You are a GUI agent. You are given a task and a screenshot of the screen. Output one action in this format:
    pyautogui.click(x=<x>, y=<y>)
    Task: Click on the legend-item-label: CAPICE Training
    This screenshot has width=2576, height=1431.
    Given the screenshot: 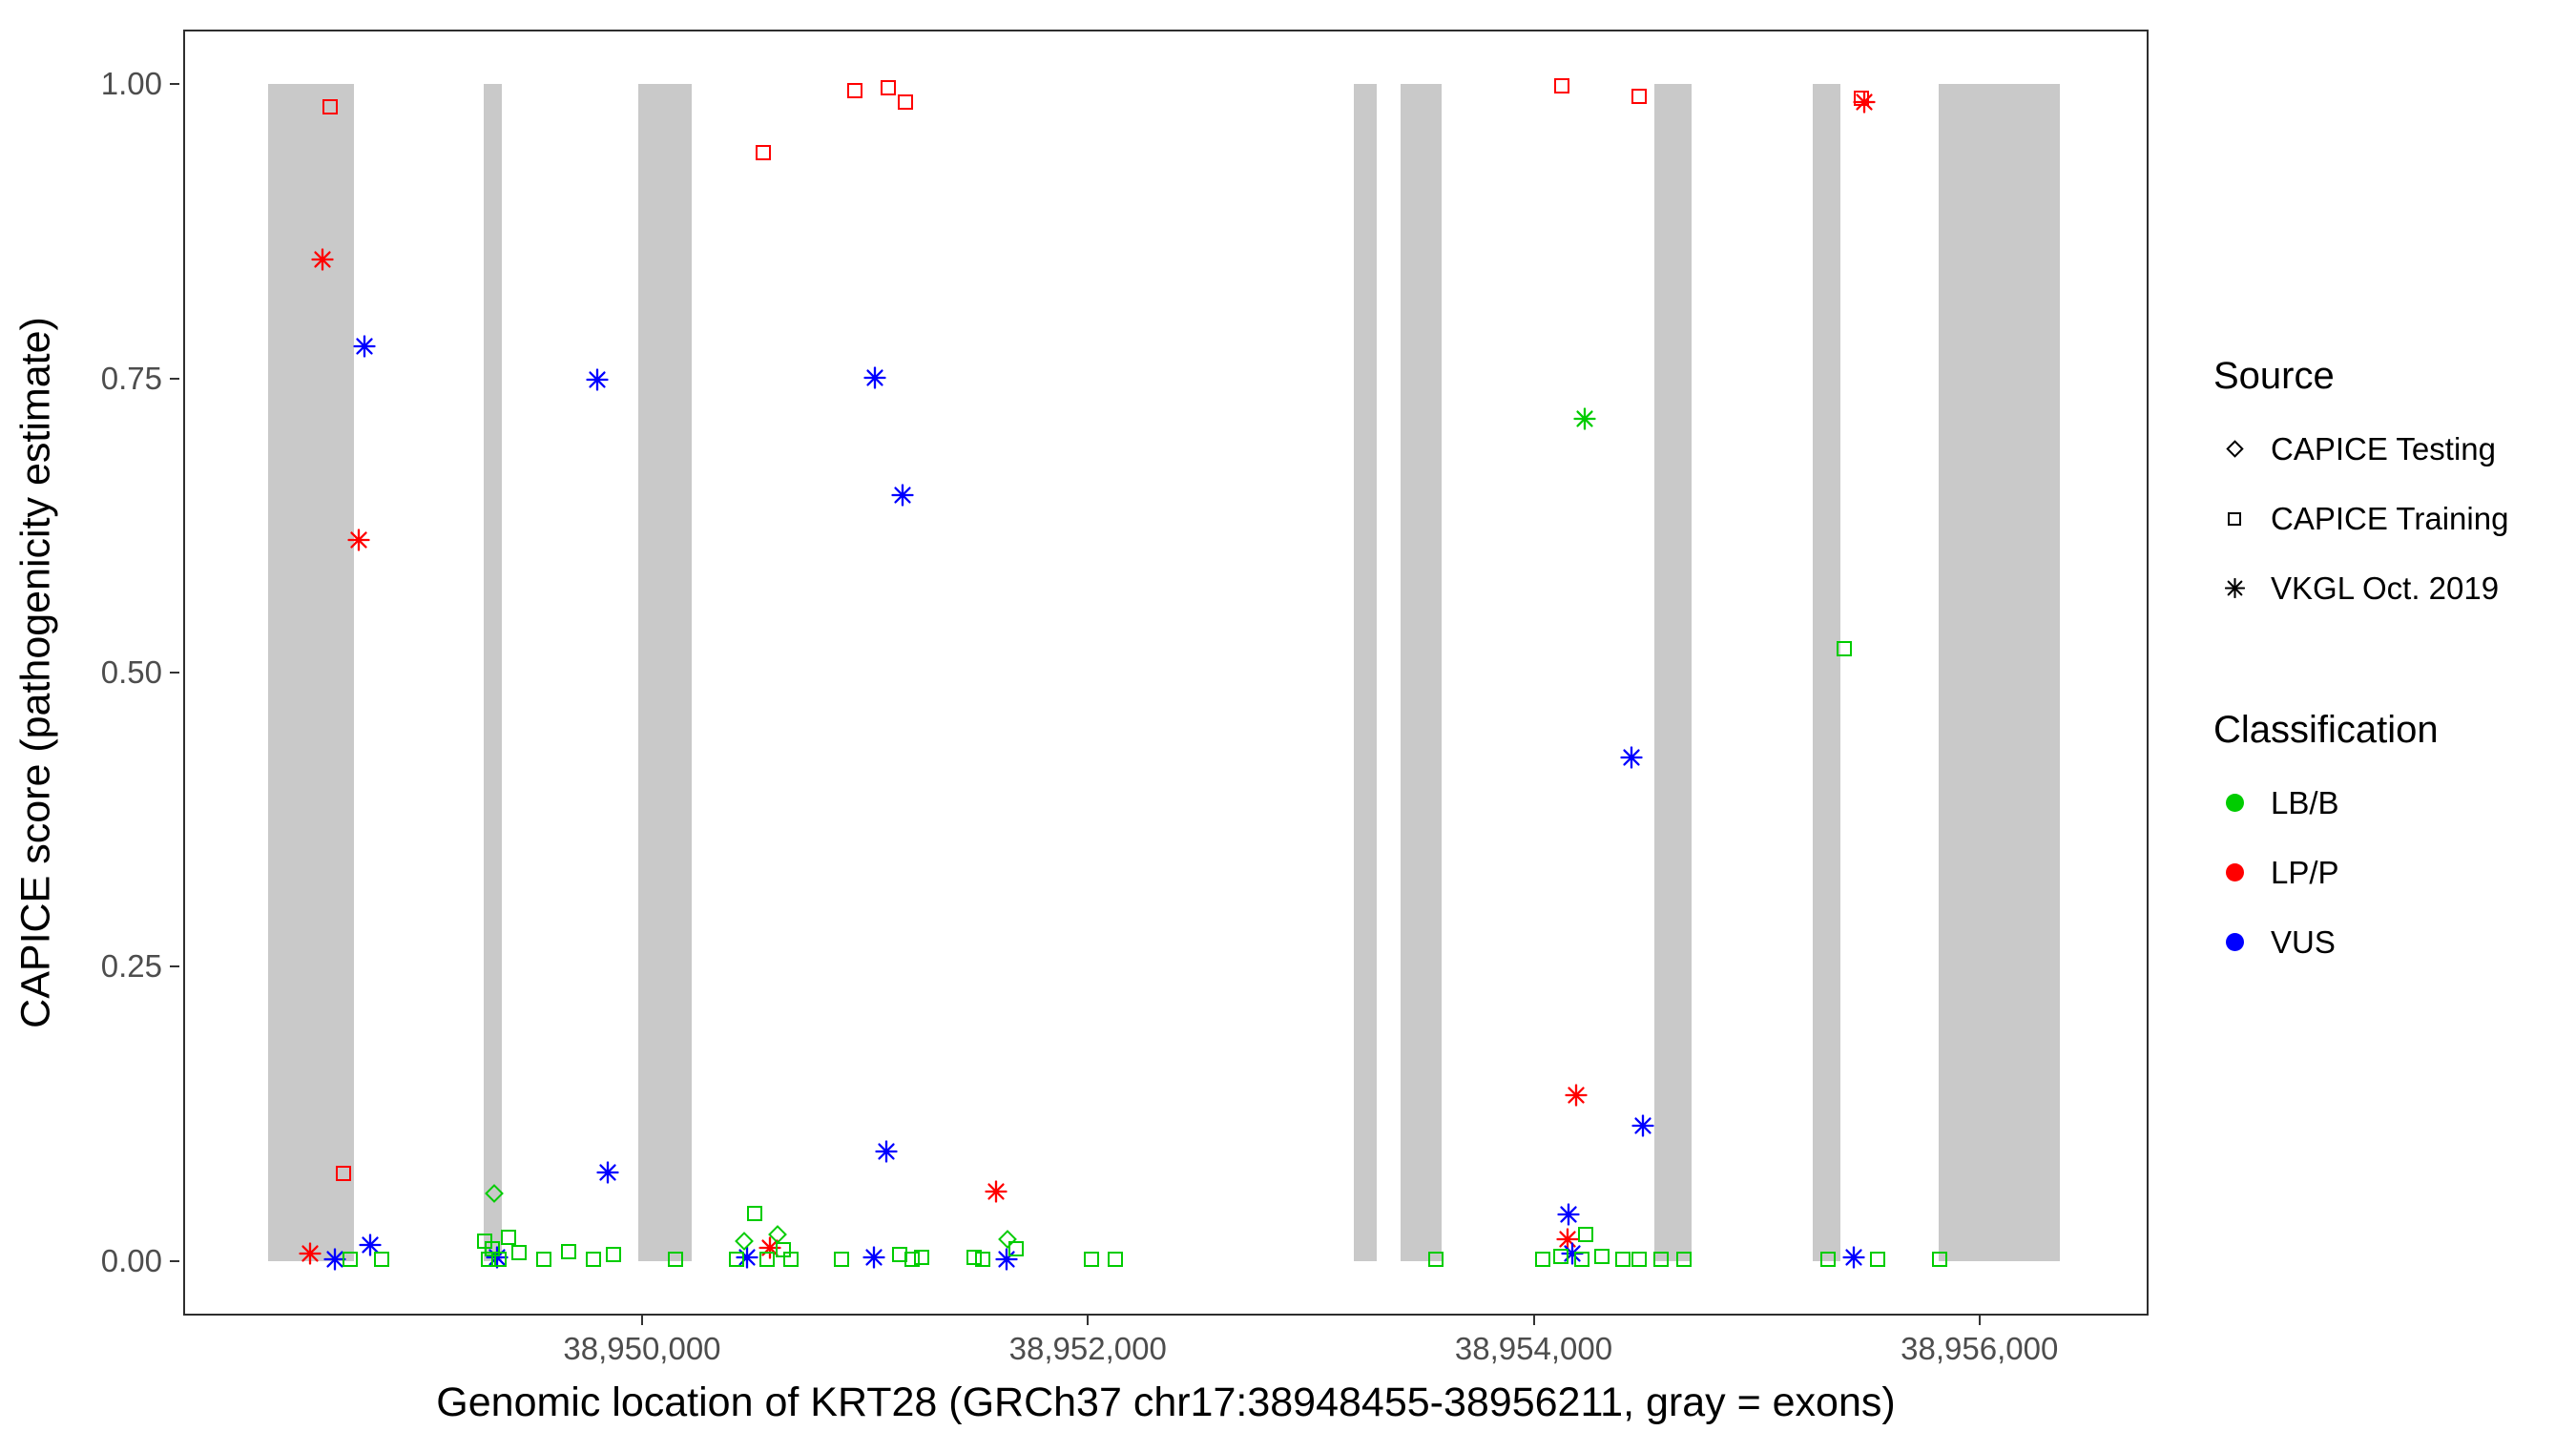 What is the action you would take?
    pyautogui.click(x=2390, y=518)
    